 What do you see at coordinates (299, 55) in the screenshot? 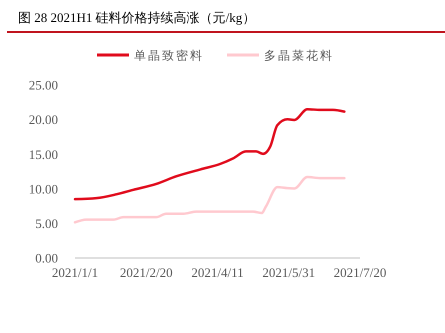
I see `legend-label: 多晶菜花料` at bounding box center [299, 55].